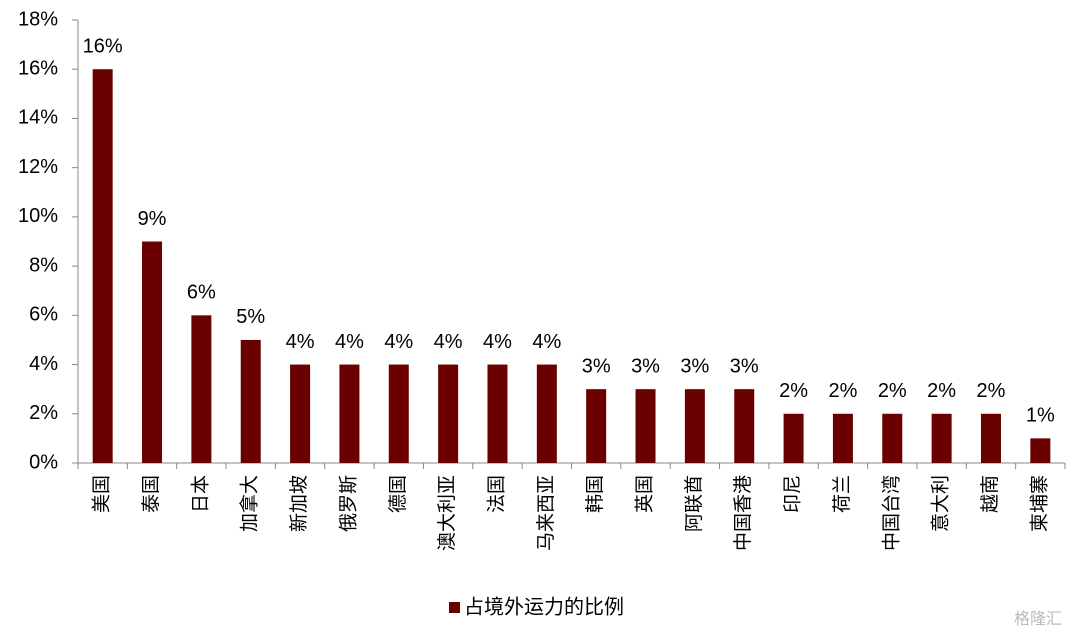 The width and height of the screenshot is (1080, 640). I want to click on x-tick-label: 俄罗斯, so click(348, 503).